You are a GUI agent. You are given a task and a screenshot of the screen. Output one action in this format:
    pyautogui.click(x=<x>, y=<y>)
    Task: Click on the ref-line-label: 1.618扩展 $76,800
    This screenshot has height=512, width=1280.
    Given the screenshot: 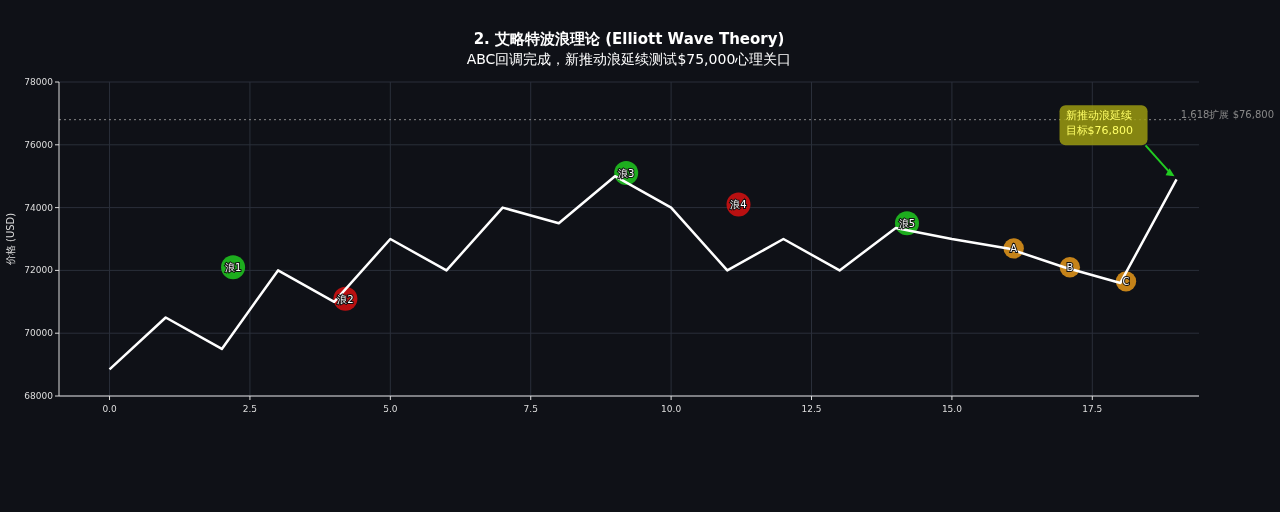 What is the action you would take?
    pyautogui.click(x=1227, y=114)
    